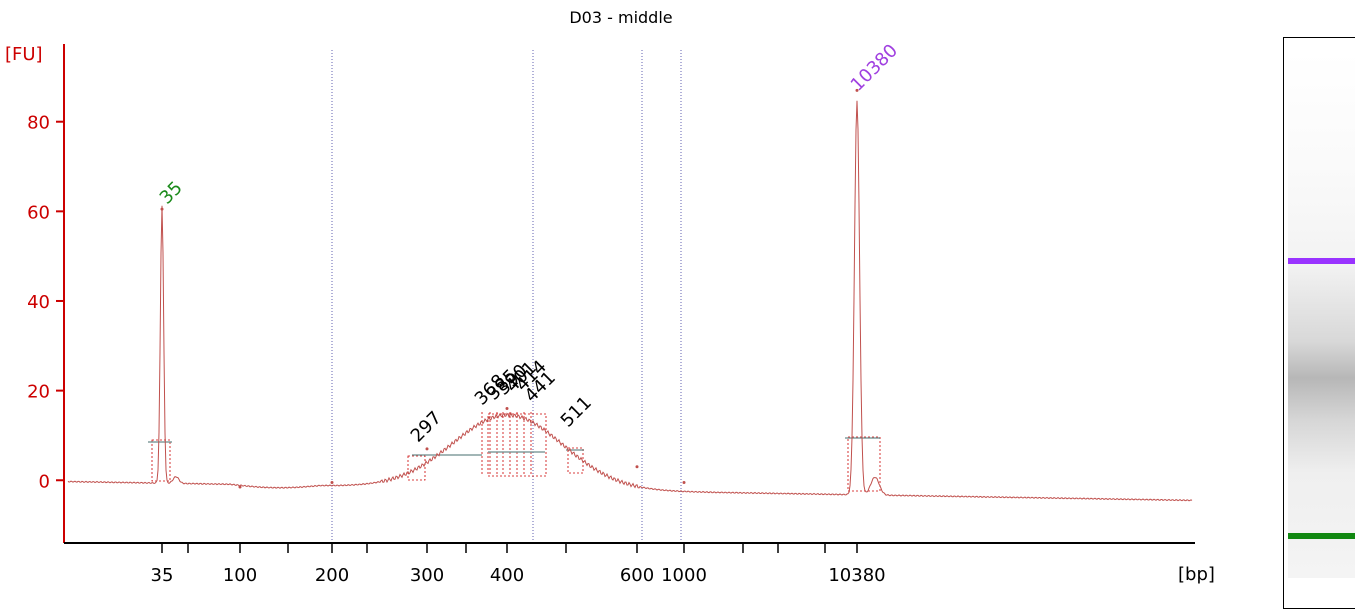 This screenshot has height=609, width=1355. I want to click on x-tick-label: 1000, so click(684, 575).